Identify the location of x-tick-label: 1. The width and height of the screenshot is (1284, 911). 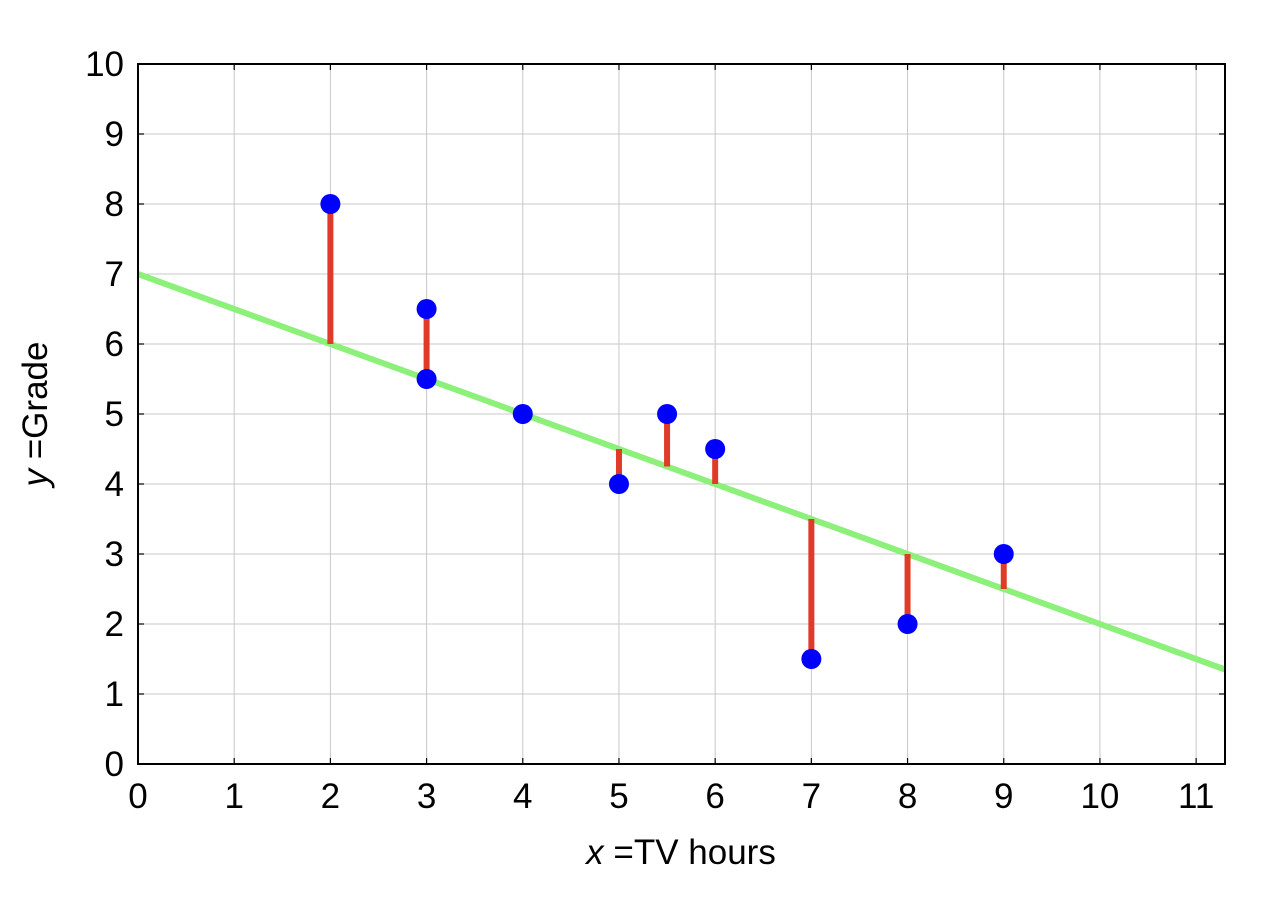
(233, 796).